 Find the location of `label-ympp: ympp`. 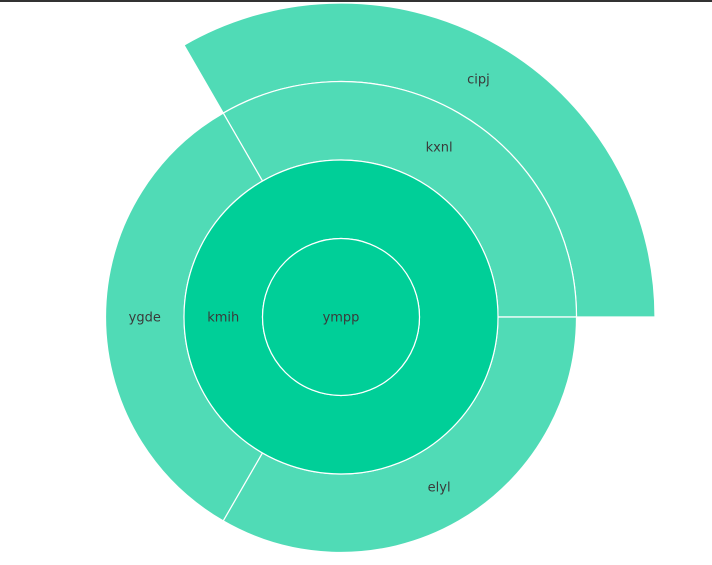

label-ympp: ympp is located at coordinates (341, 318).